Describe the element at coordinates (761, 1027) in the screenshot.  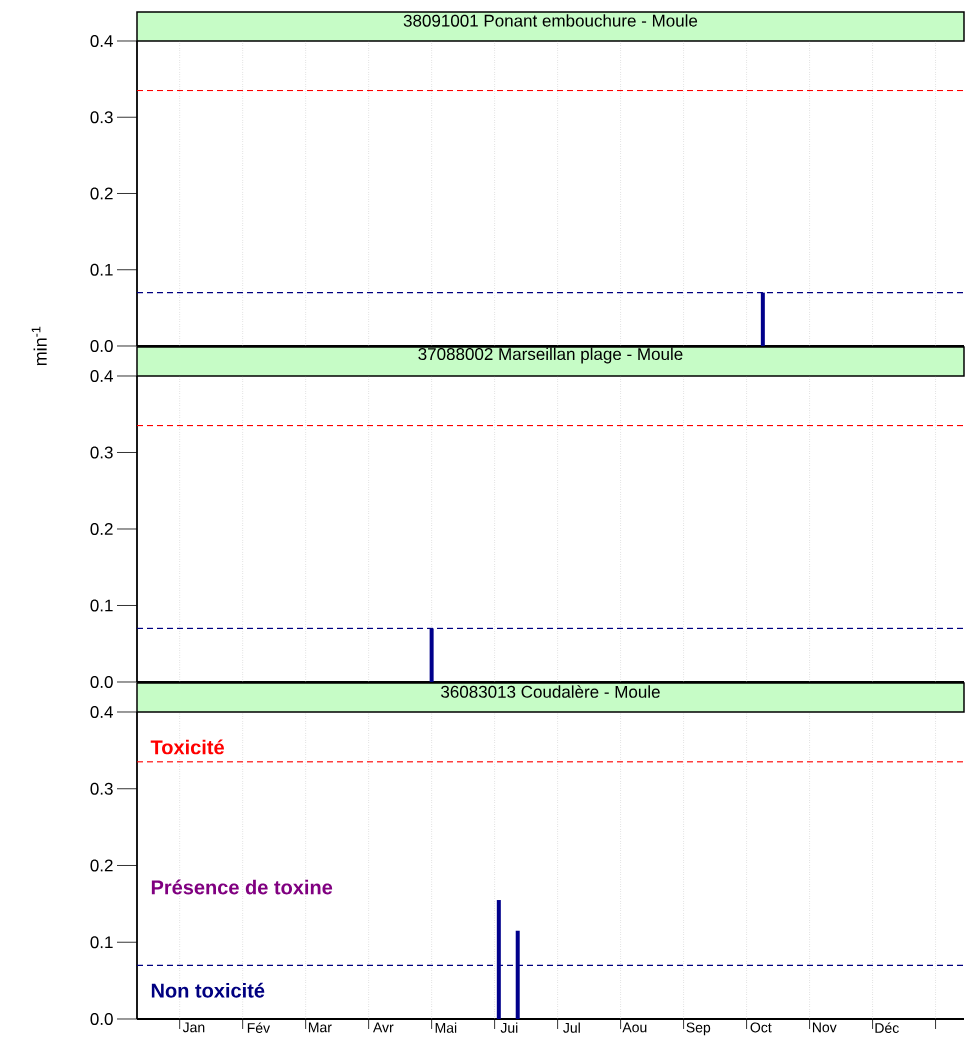
I see `x-tick-label: Oct` at that location.